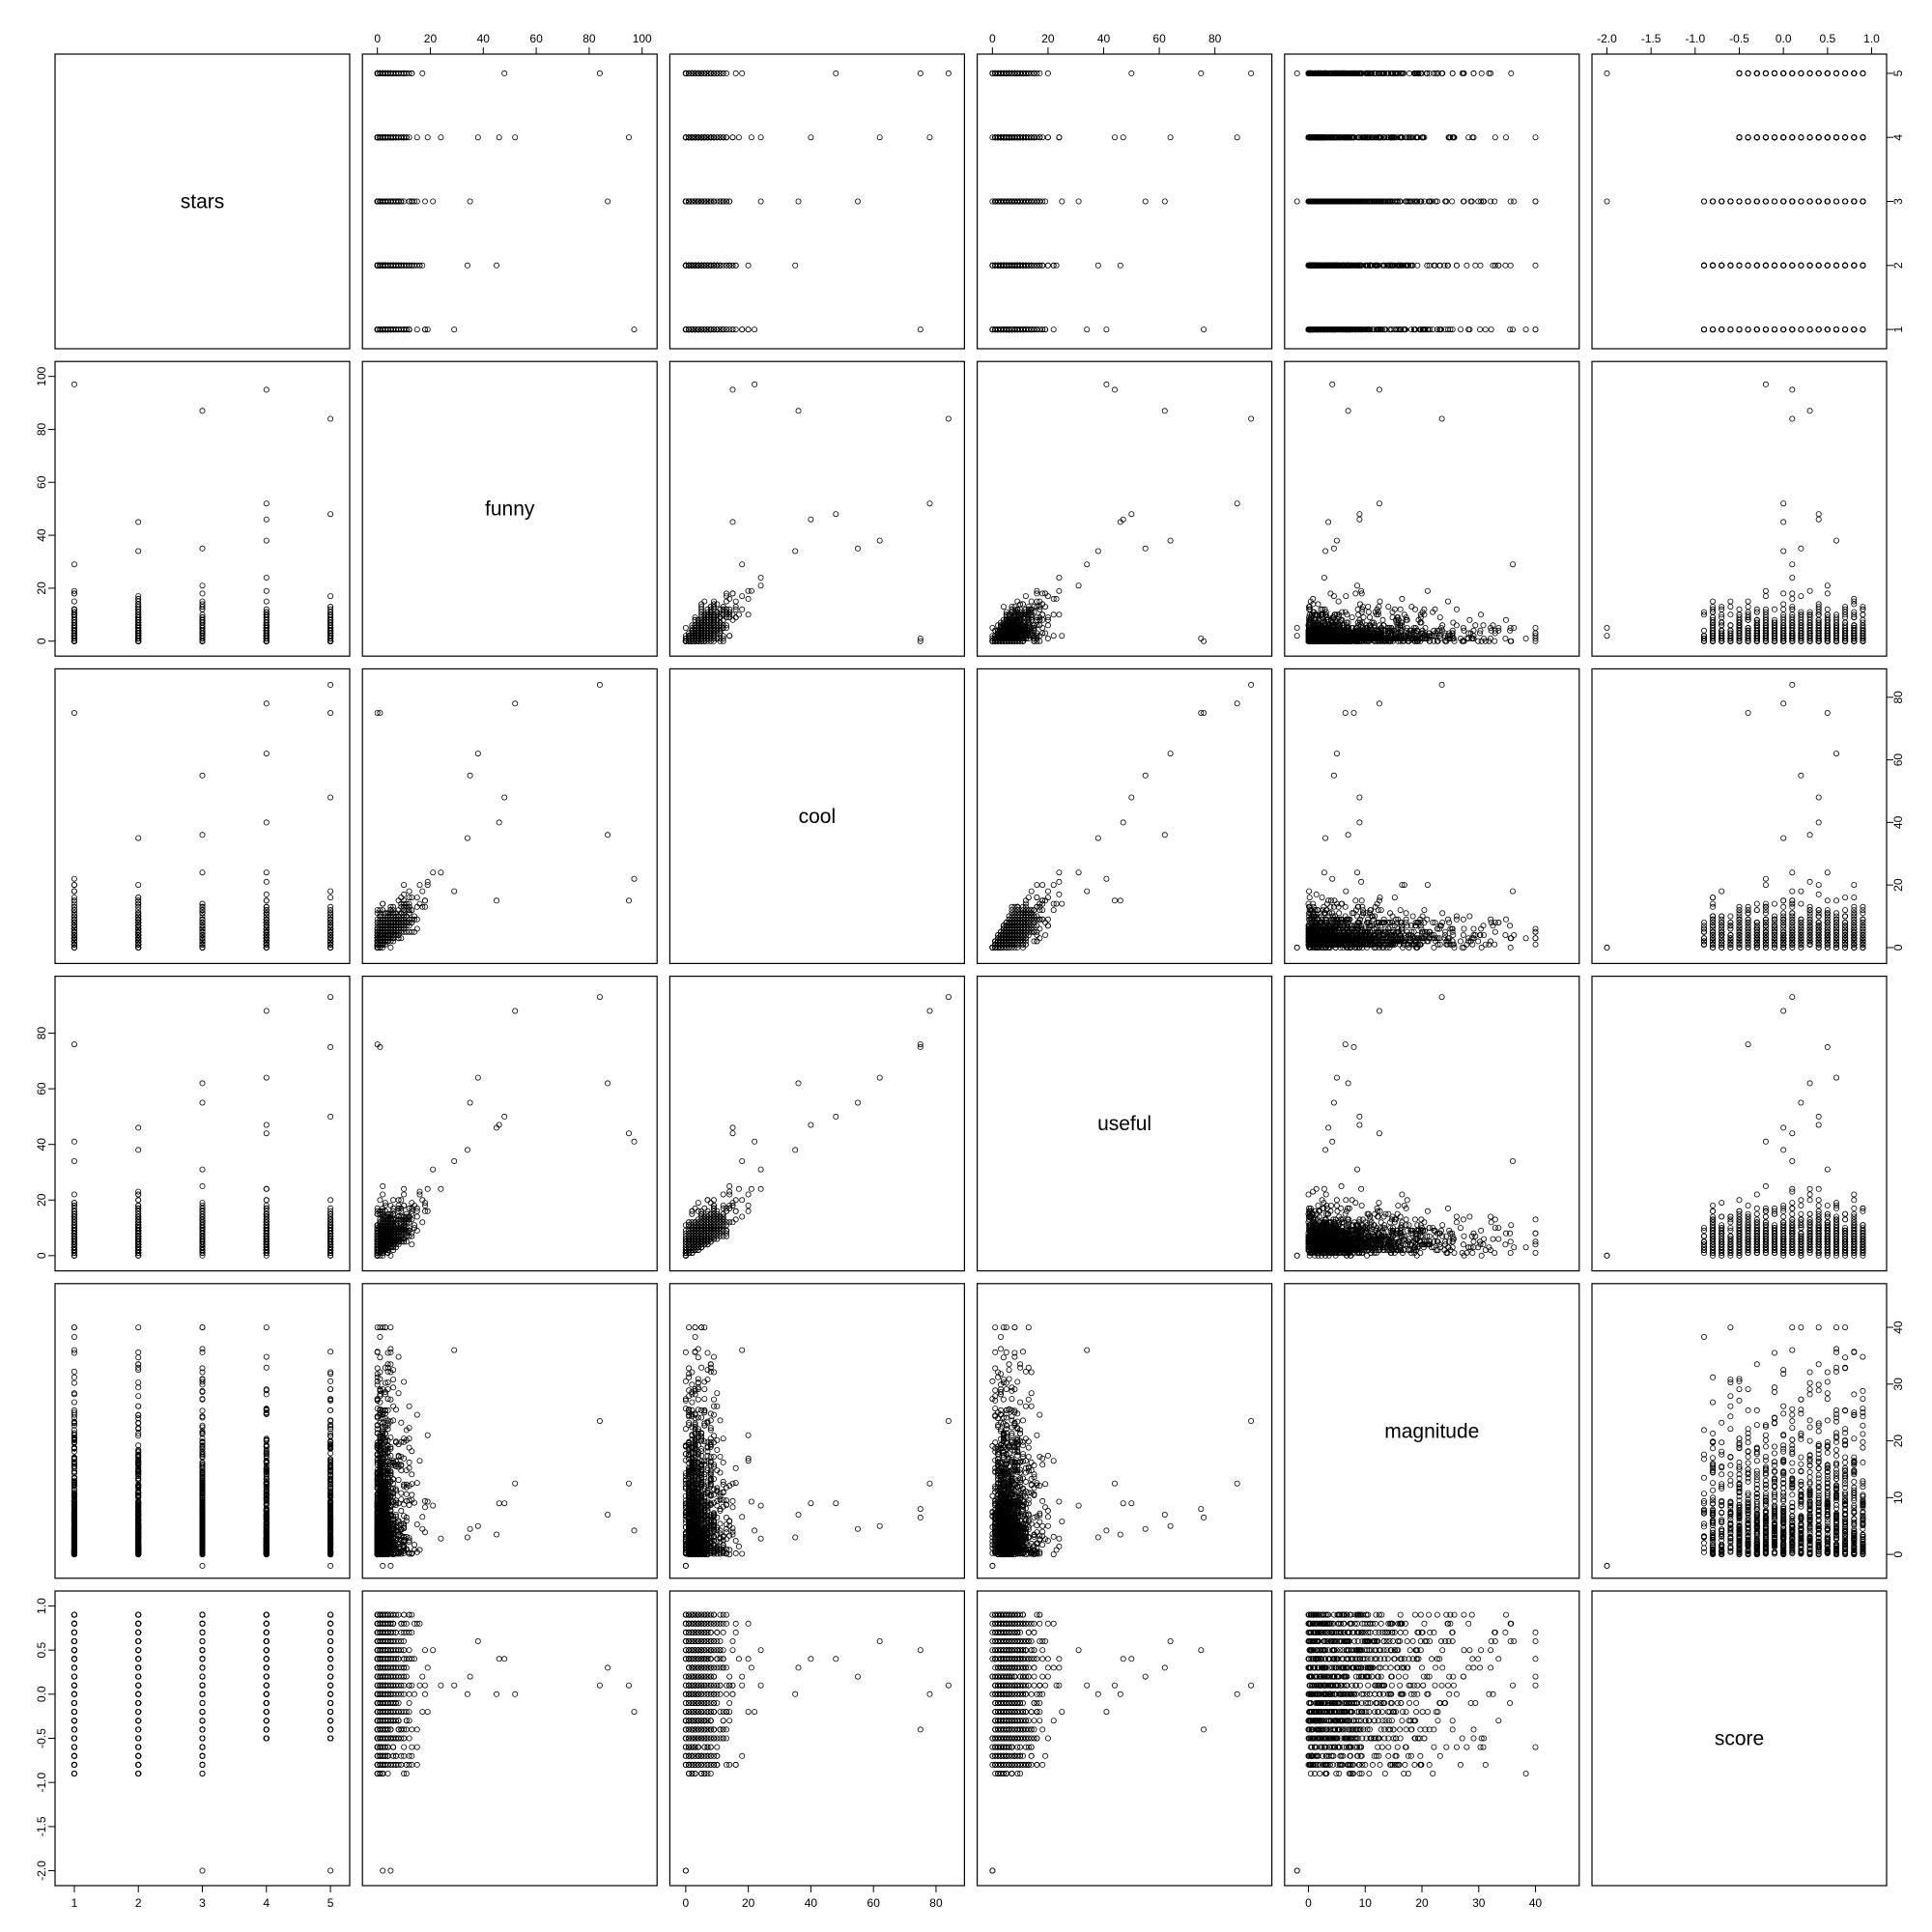 The height and width of the screenshot is (1932, 1932). Describe the element at coordinates (1739, 815) in the screenshot. I see `panel-cool-vs-score` at that location.